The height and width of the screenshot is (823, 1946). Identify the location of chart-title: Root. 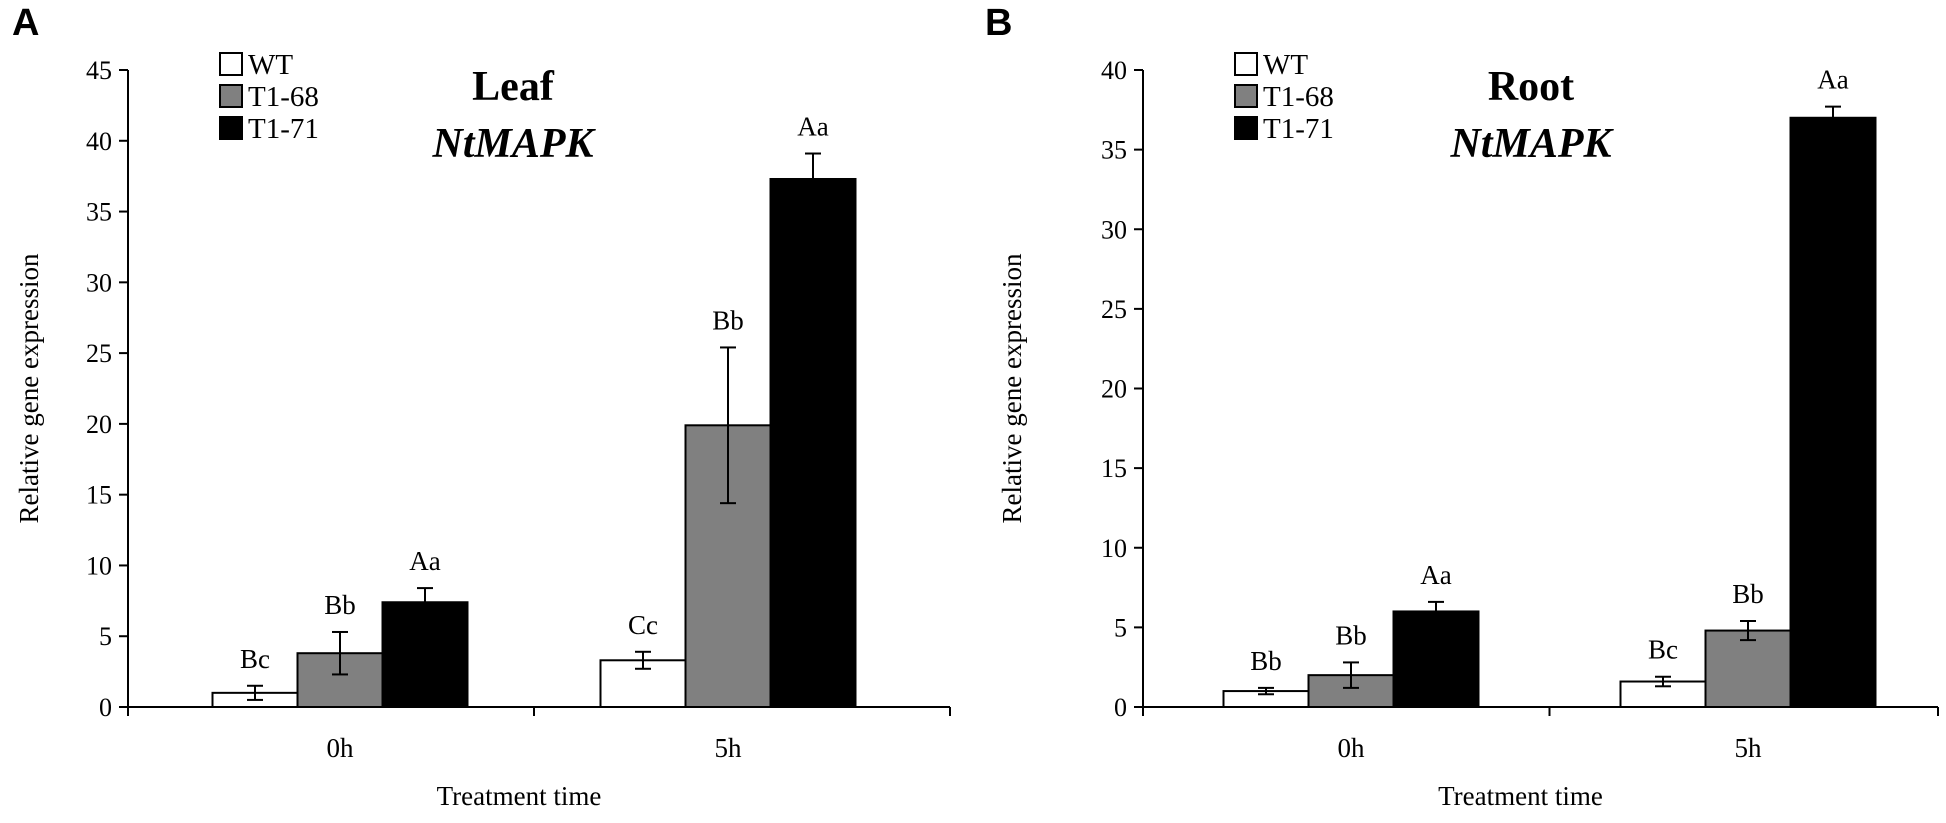
(1531, 87).